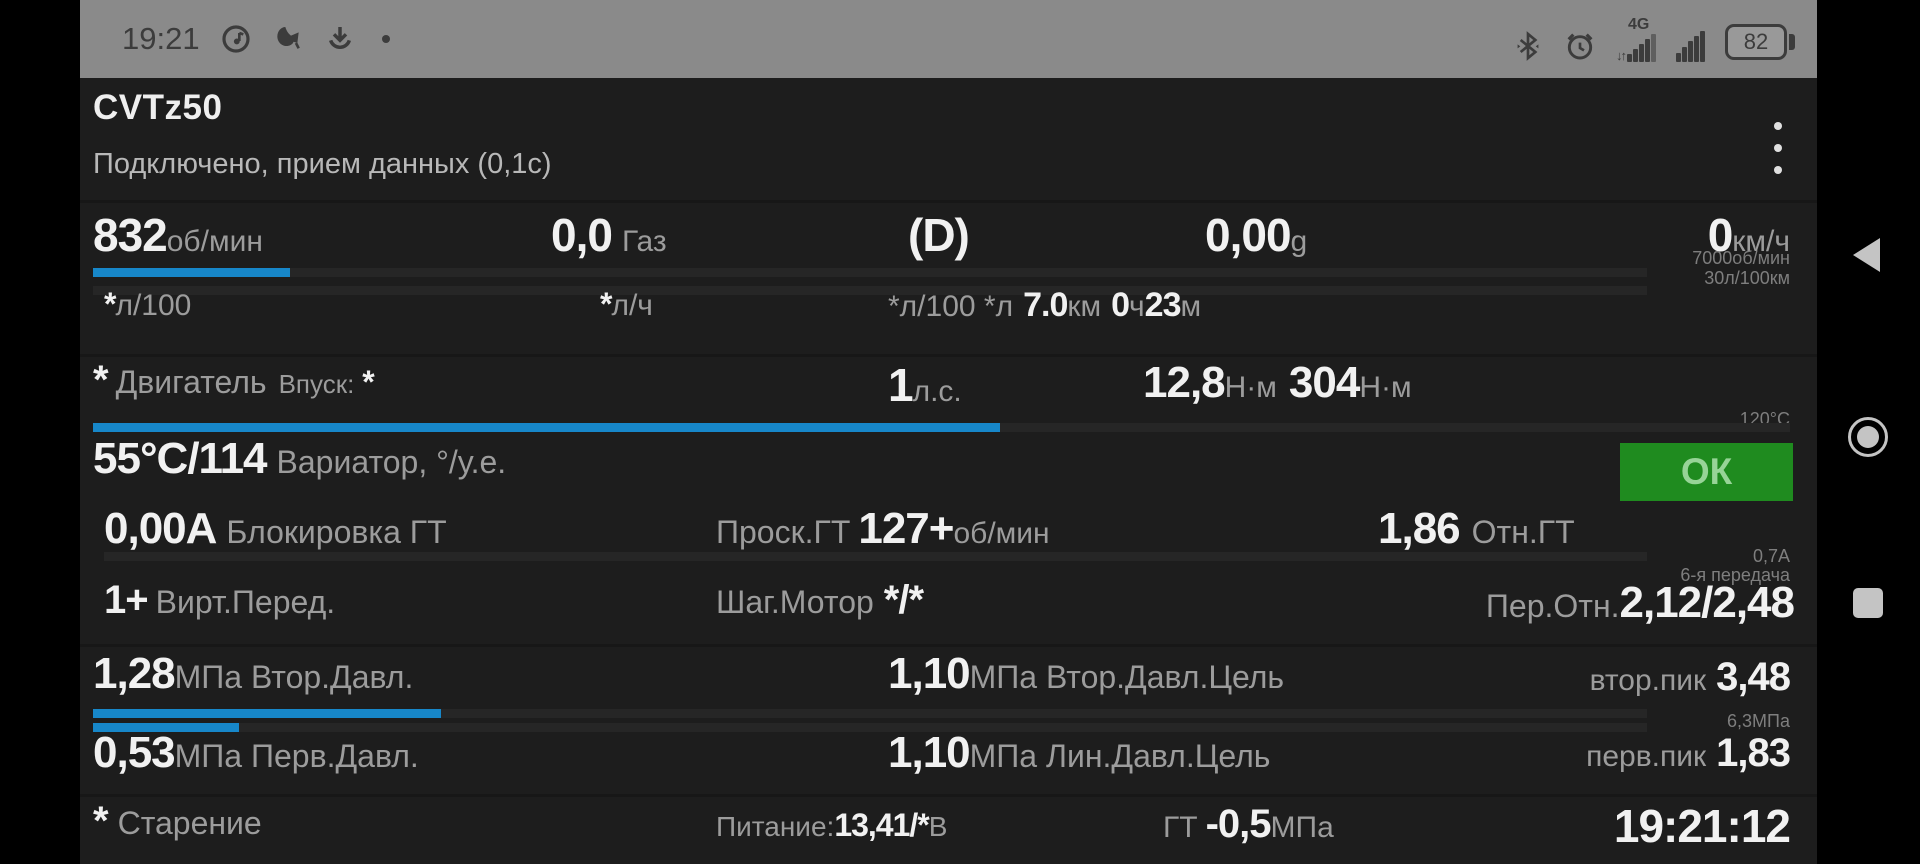  What do you see at coordinates (1707, 602) in the screenshot?
I see `ratio-value: 2,12/2,48` at bounding box center [1707, 602].